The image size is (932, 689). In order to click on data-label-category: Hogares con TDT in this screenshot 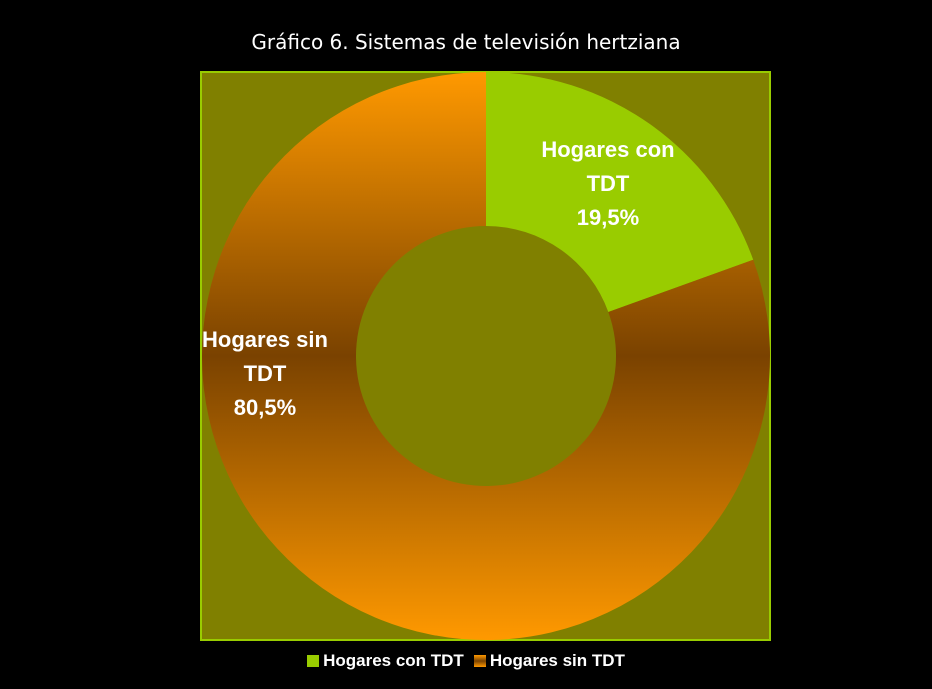, I will do `click(608, 166)`.